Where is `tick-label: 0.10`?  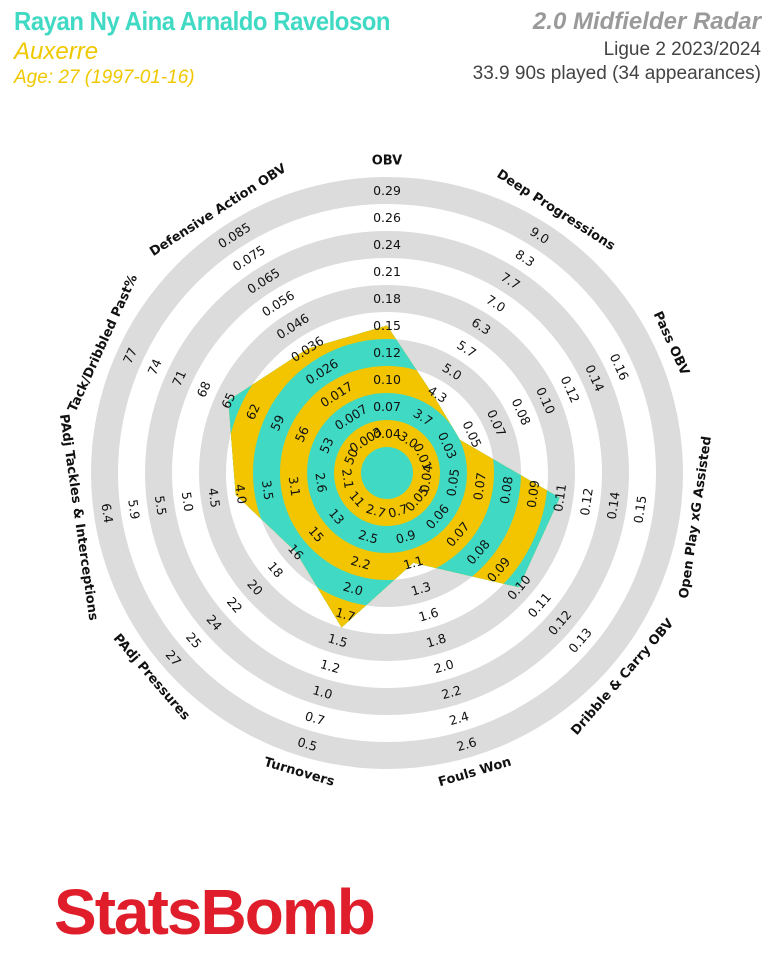 tick-label: 0.10 is located at coordinates (387, 379).